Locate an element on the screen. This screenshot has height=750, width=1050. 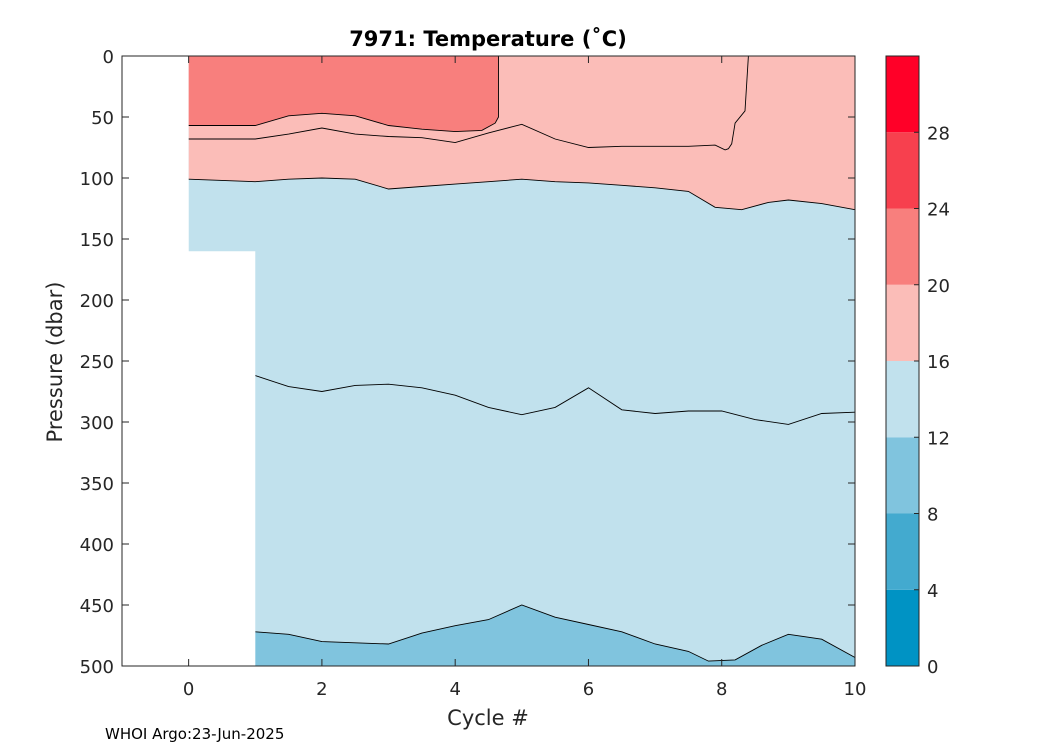
y-tick-label: 350 is located at coordinates (97, 484).